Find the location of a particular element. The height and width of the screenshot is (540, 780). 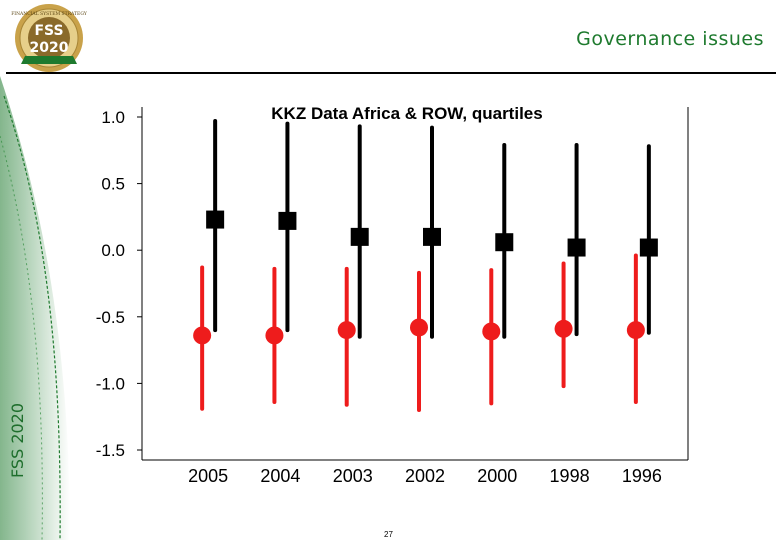

x-tick-label: 1998 is located at coordinates (570, 476).